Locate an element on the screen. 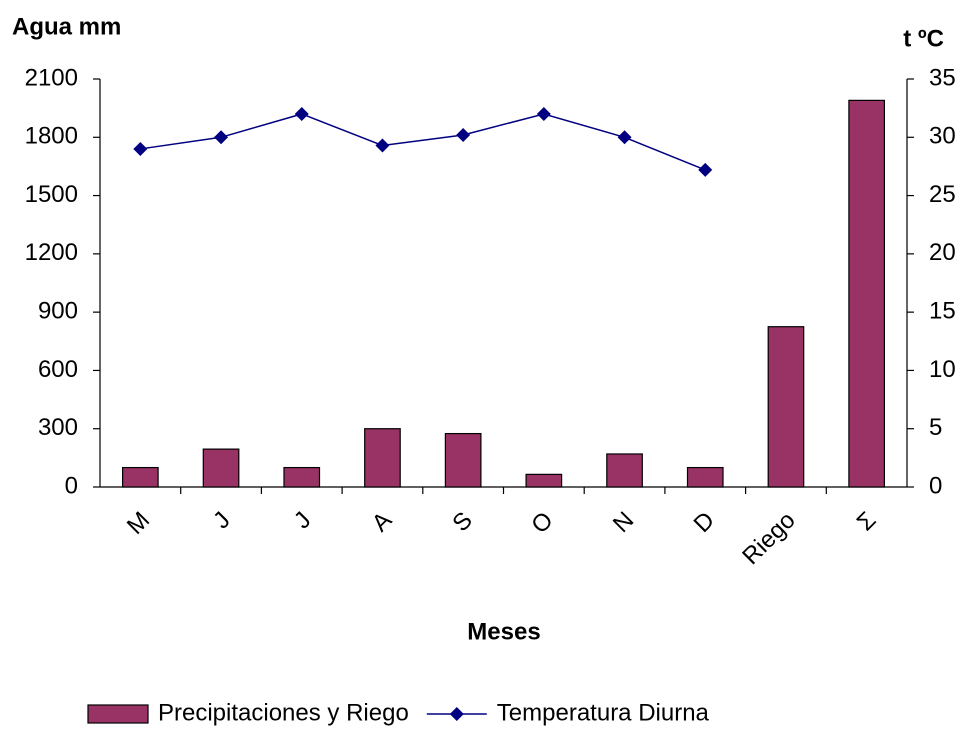 Image resolution: width=980 pixels, height=746 pixels. x-tick-label: Σ is located at coordinates (867, 522).